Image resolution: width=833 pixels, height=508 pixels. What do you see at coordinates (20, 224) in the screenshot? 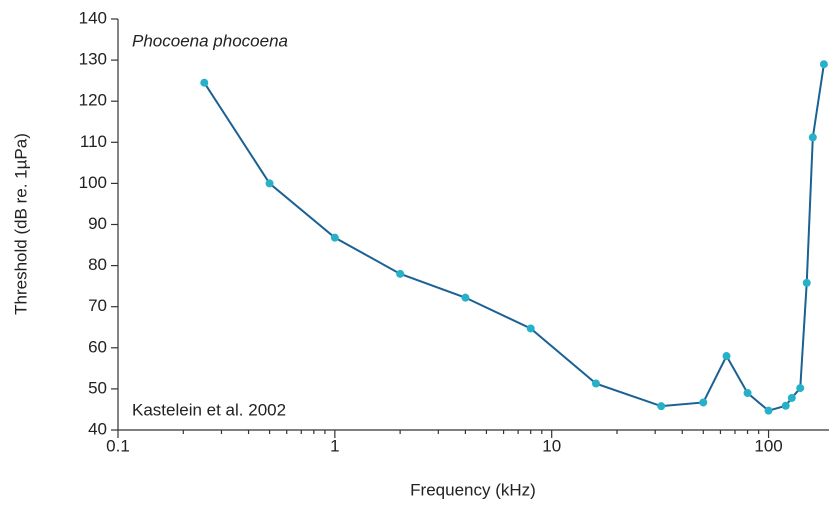
I see `y-axis-label: Threshold (dB re. 1µPa)` at bounding box center [20, 224].